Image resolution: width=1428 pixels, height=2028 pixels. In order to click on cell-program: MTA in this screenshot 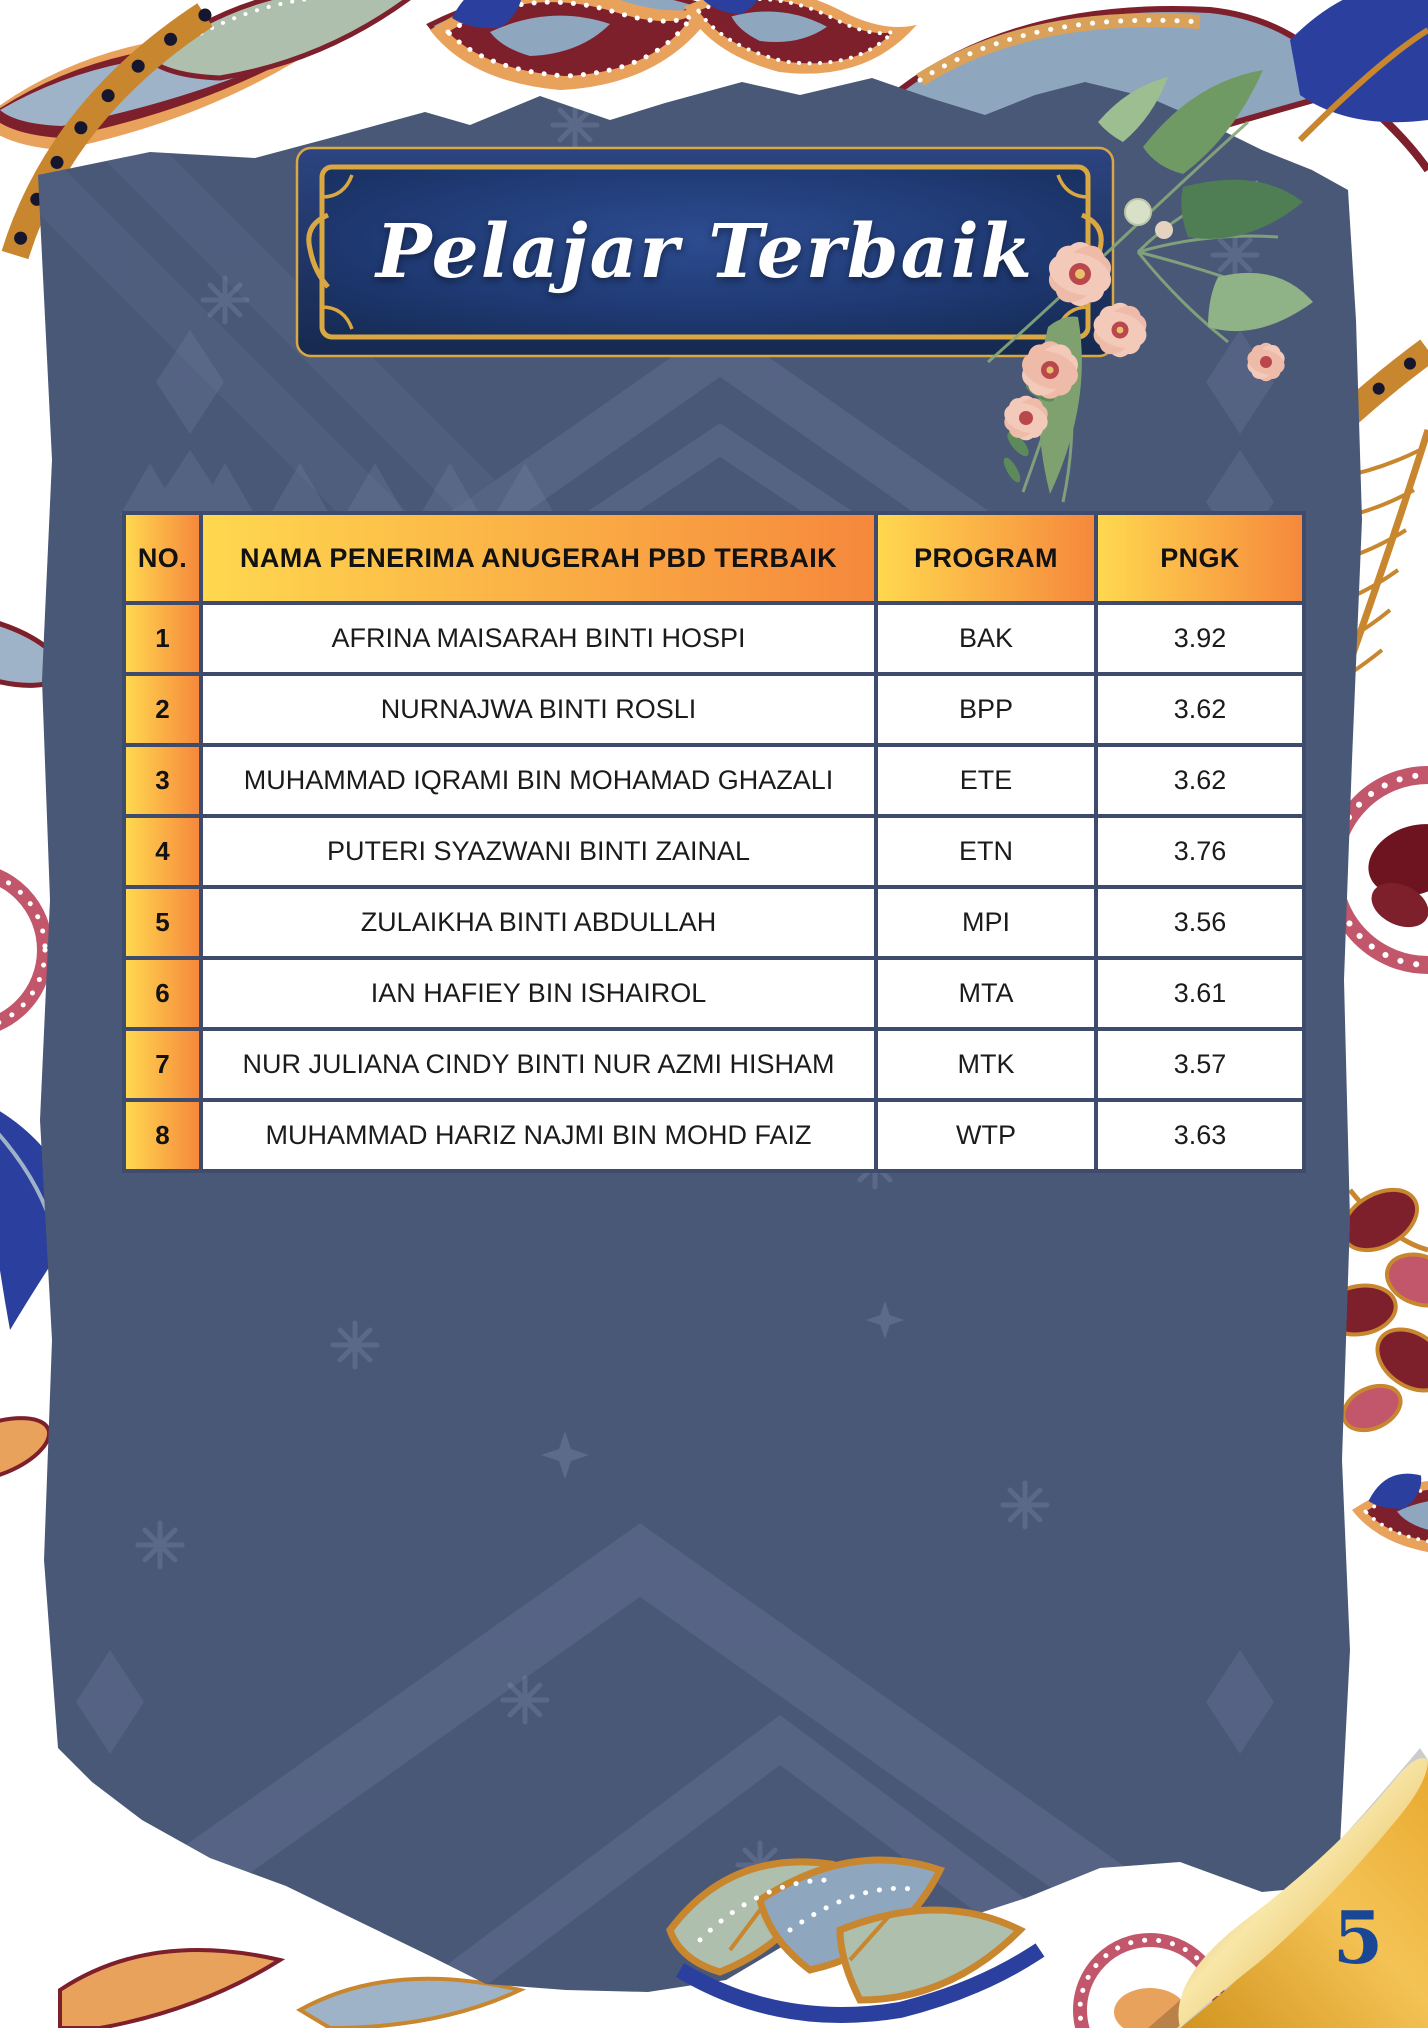, I will do `click(986, 993)`.